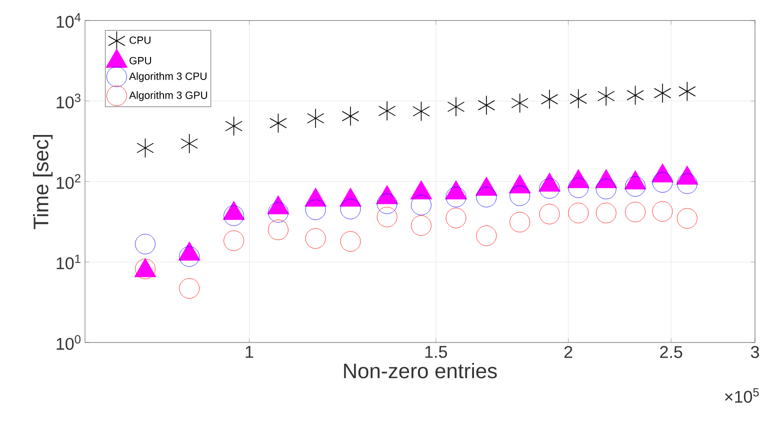 The image size is (762, 424). Describe the element at coordinates (43, 182) in the screenshot. I see `y-axis-title: Time [sec]` at that location.